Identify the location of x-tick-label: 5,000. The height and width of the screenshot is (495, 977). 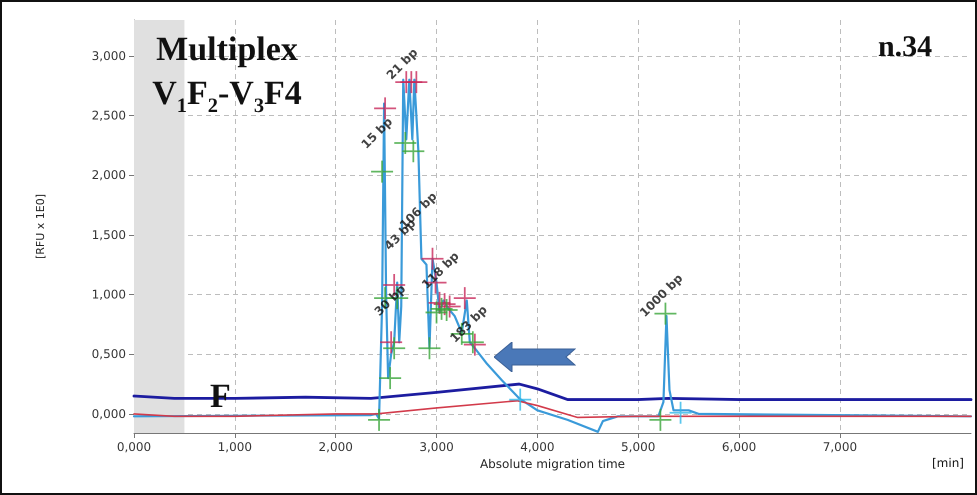
(638, 447).